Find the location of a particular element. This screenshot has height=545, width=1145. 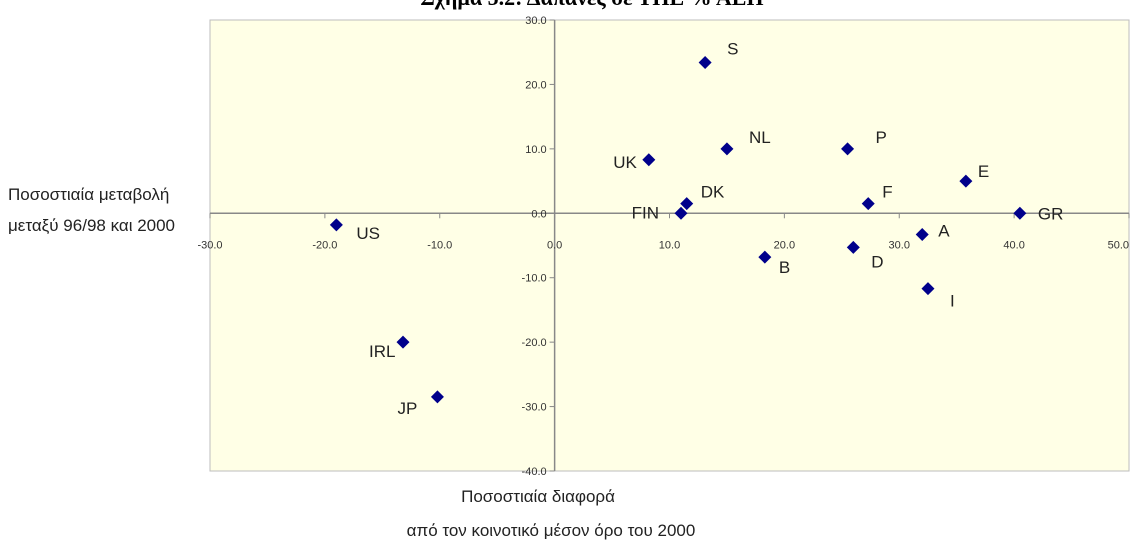

point-label-us: US is located at coordinates (368, 233).